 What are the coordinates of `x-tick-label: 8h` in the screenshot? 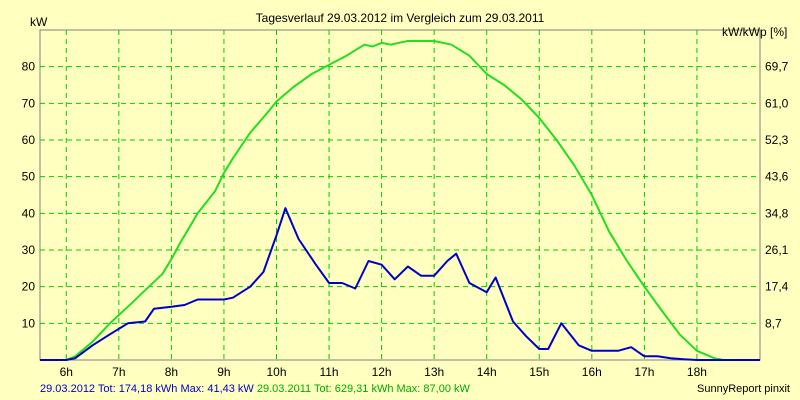 It's located at (171, 372).